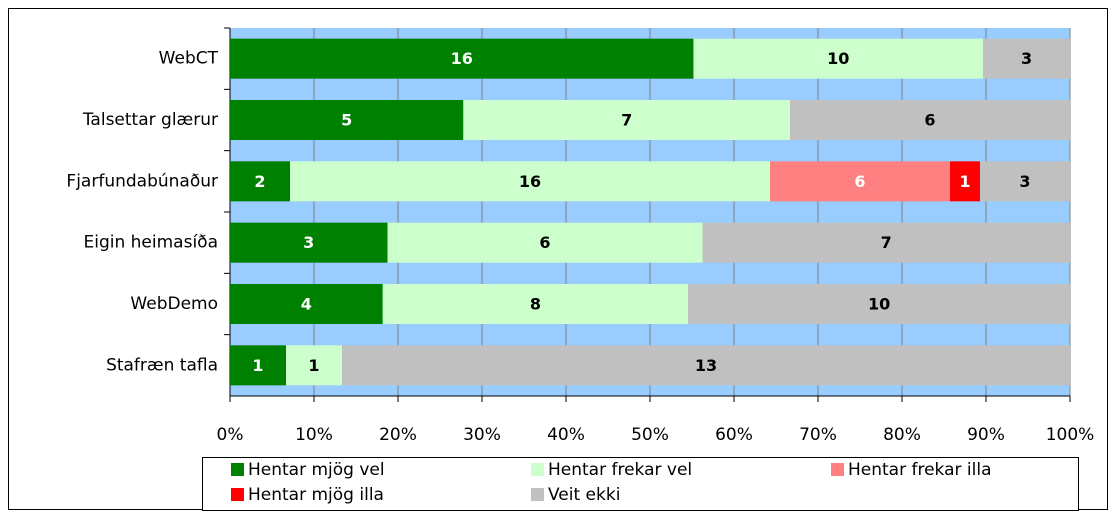 The image size is (1116, 518). I want to click on y-tick-label: Eigin heimasíða, so click(151, 243).